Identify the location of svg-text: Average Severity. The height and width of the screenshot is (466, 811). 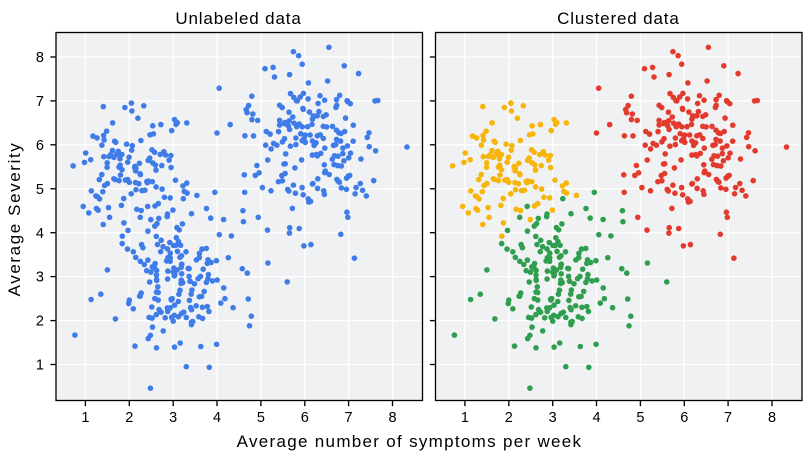
(14, 219).